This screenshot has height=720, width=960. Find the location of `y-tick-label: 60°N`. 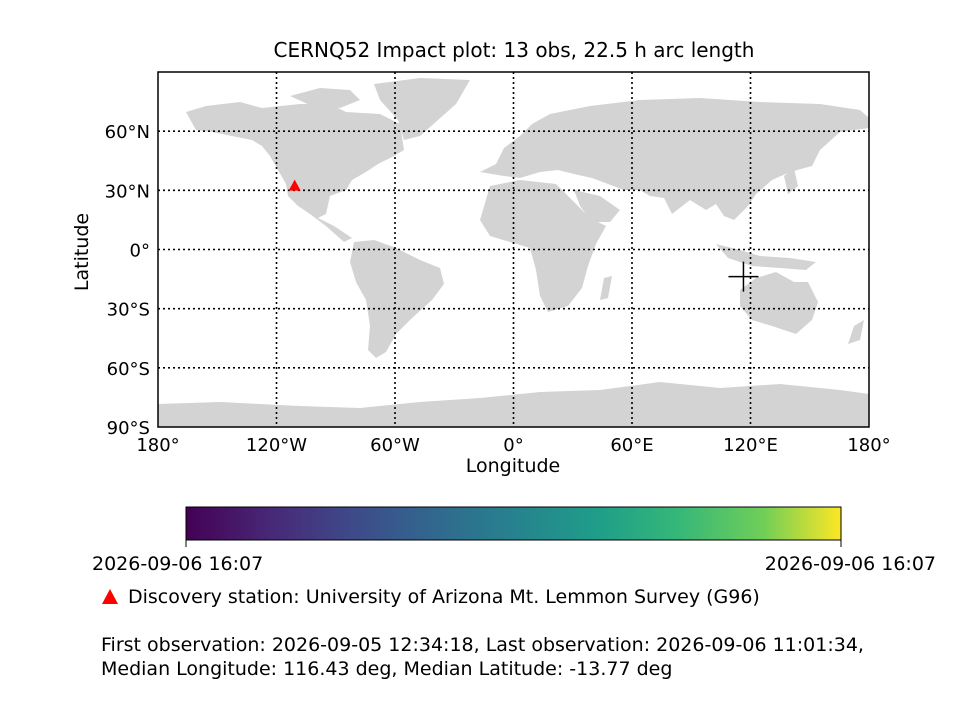

y-tick-label: 60°N is located at coordinates (127, 132).